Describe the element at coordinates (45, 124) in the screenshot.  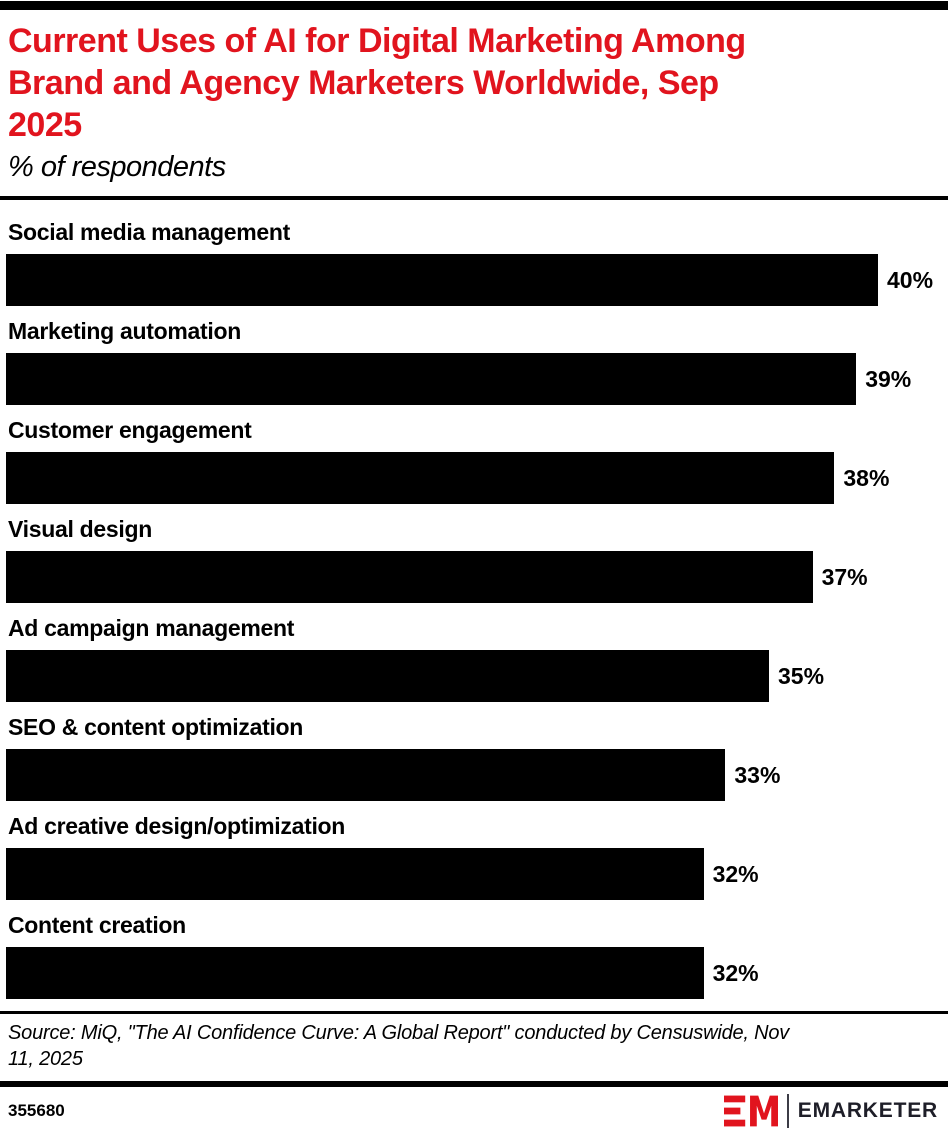
I see `title-line-3: 2025` at that location.